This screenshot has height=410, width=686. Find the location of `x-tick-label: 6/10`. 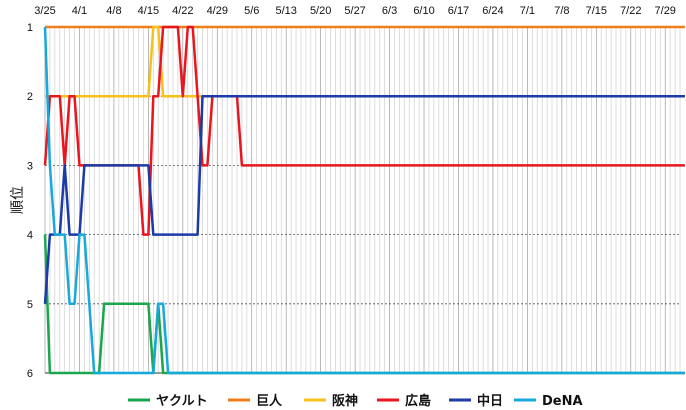

x-tick-label: 6/10 is located at coordinates (423, 11).